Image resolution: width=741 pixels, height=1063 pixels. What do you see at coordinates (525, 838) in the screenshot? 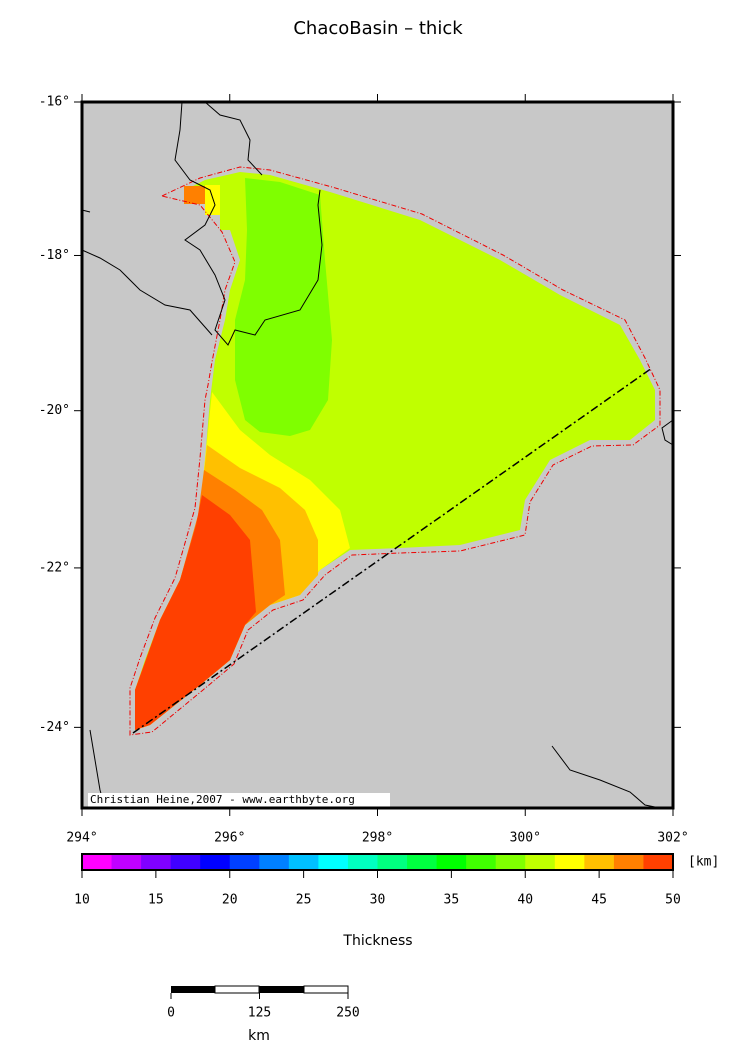
I see `lon-tick-label: 300°` at bounding box center [525, 838].